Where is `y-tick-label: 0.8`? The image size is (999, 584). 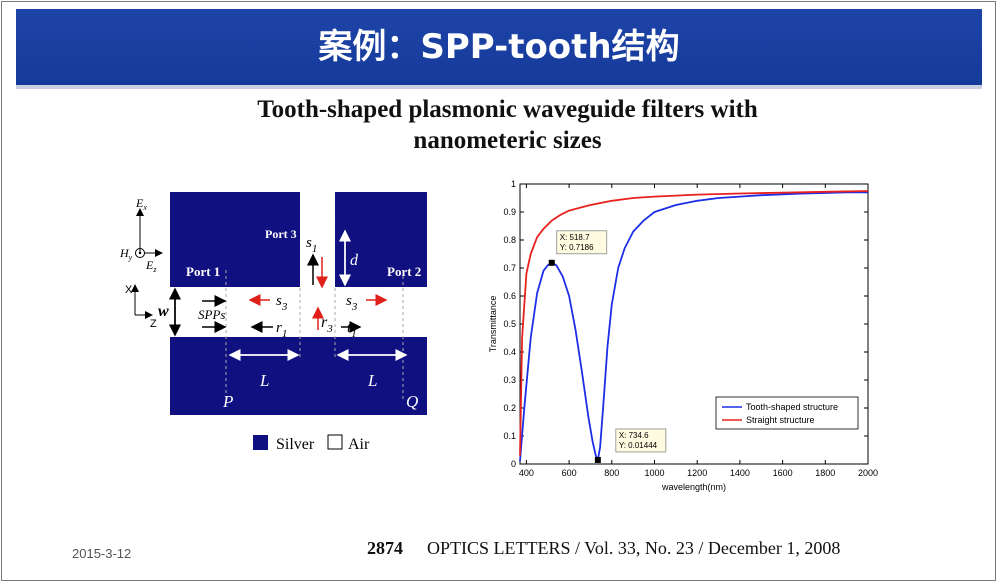 y-tick-label: 0.8 is located at coordinates (509, 240).